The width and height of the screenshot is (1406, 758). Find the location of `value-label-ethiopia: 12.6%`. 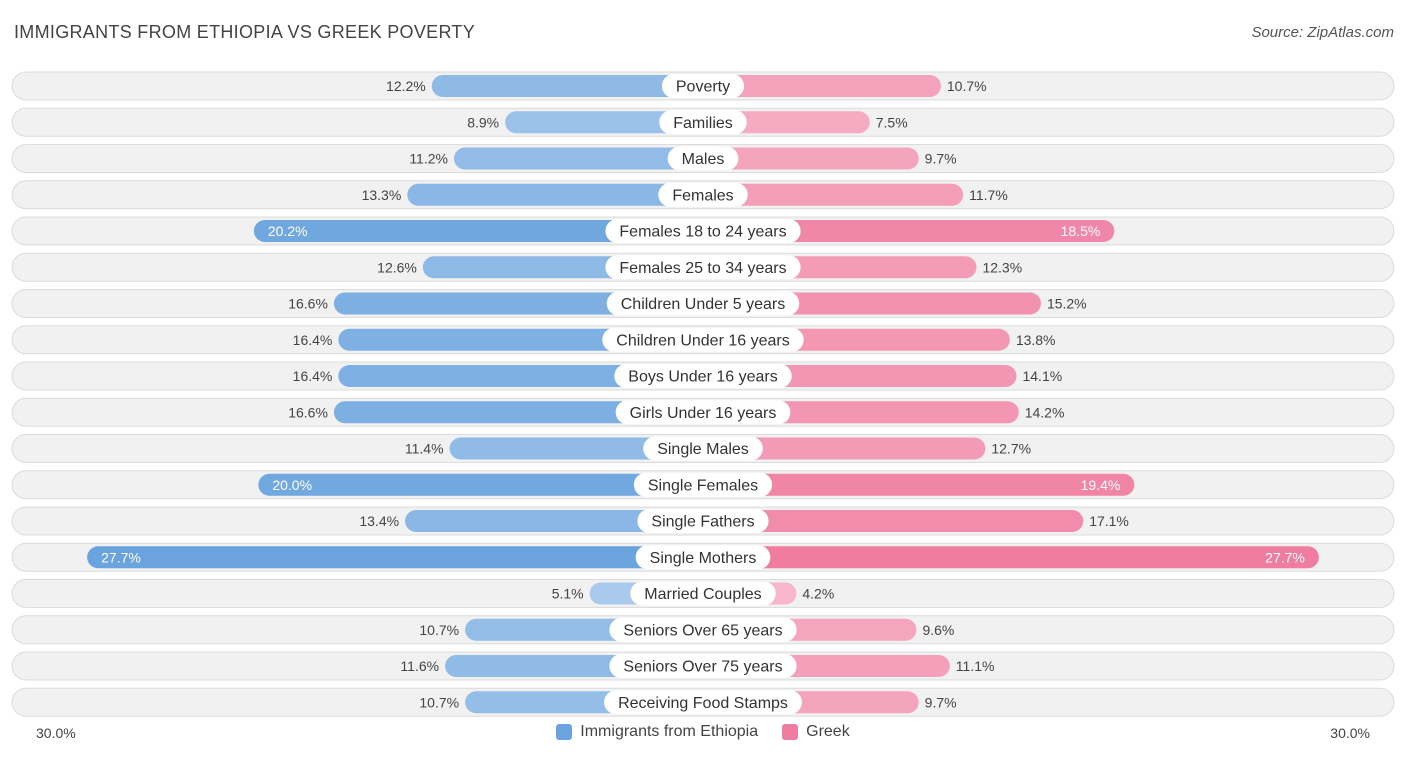

value-label-ethiopia: 12.6% is located at coordinates (397, 267).